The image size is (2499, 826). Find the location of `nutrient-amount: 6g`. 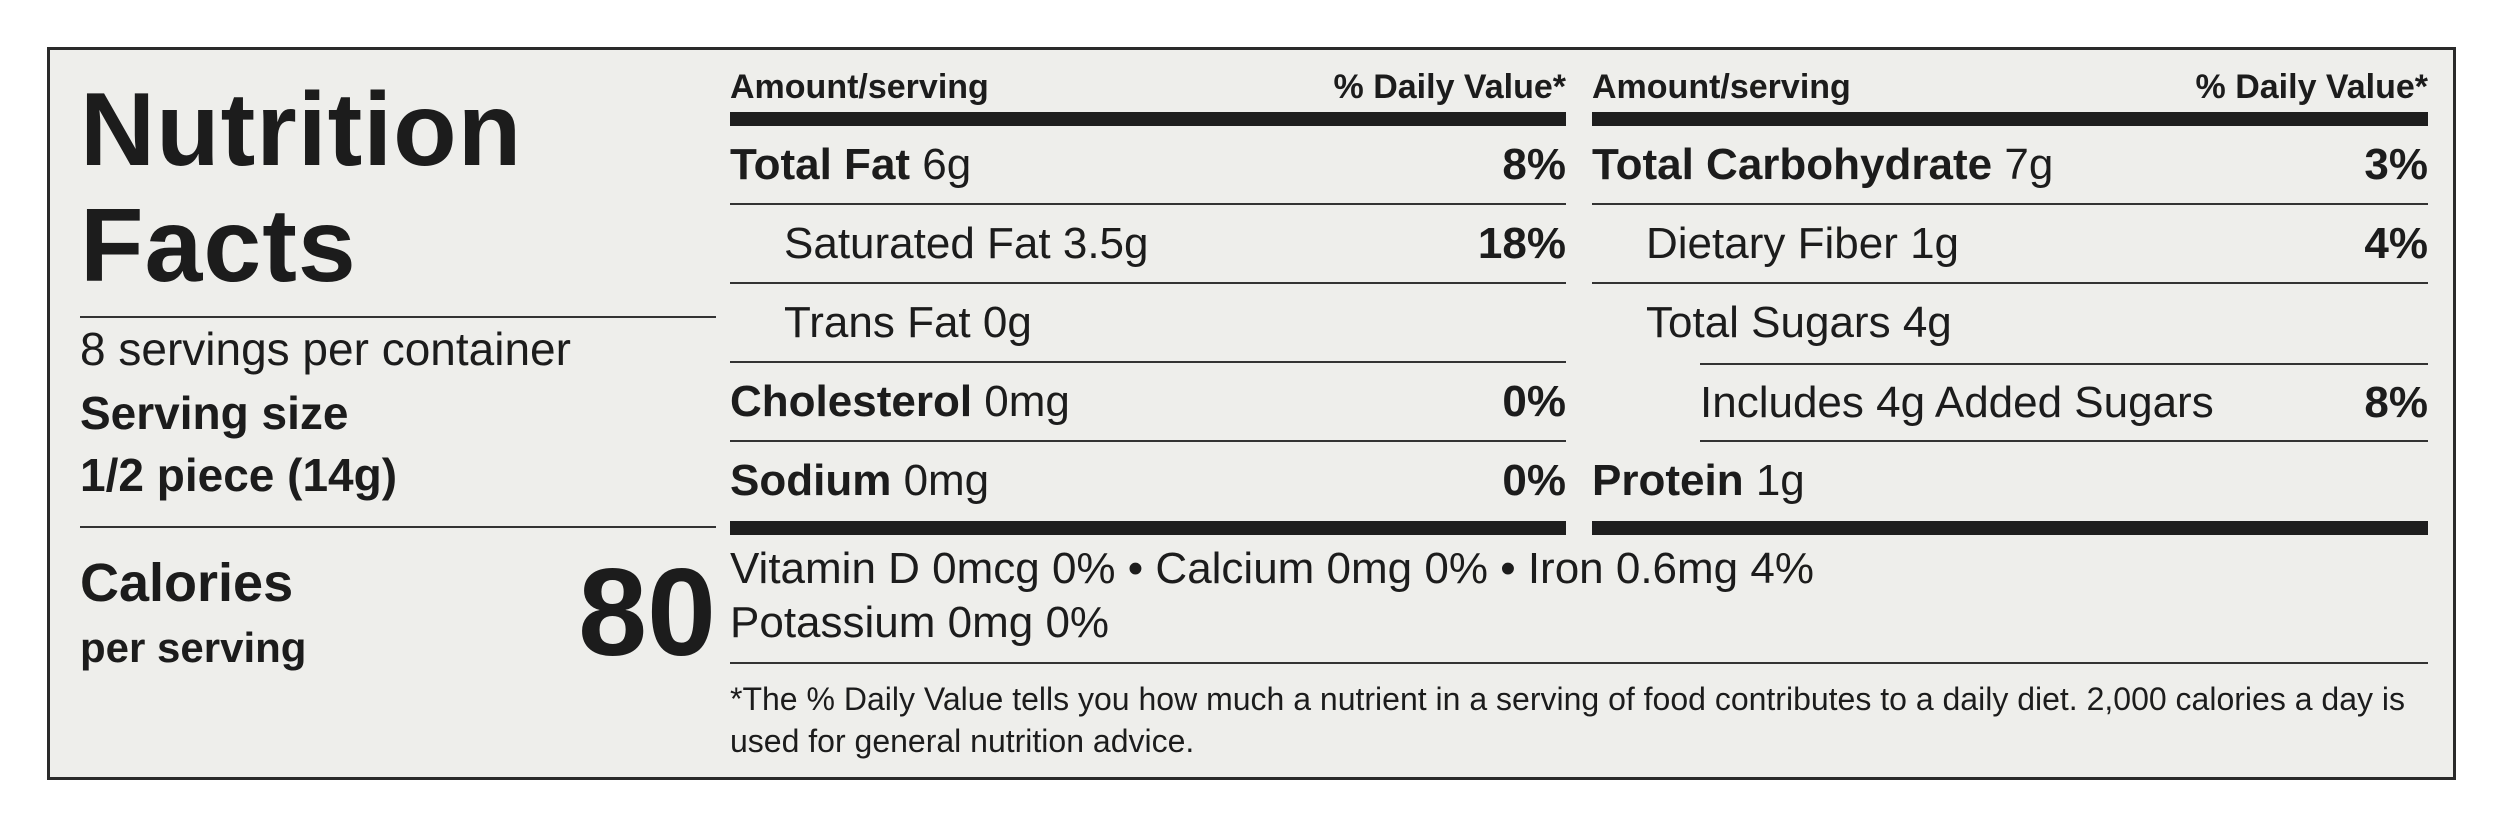

nutrient-amount: 6g is located at coordinates (947, 164).